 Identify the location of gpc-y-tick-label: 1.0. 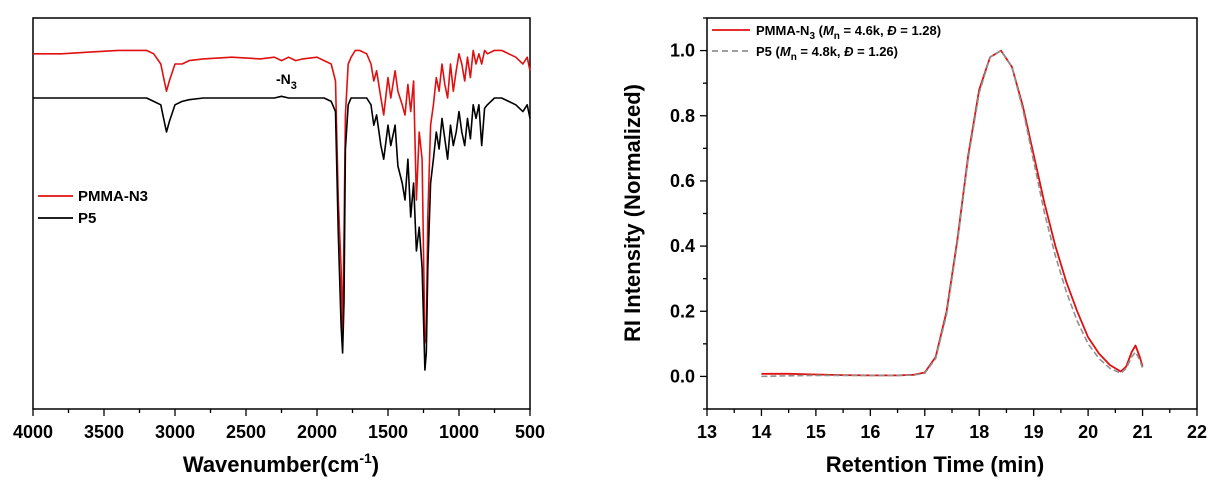
(682, 51).